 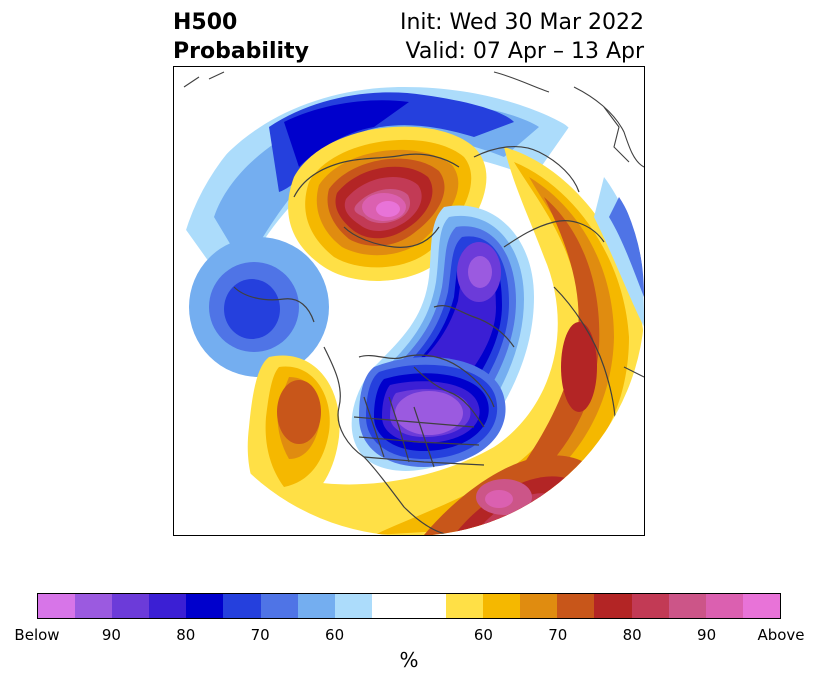 I want to click on colorbar, so click(x=409, y=606).